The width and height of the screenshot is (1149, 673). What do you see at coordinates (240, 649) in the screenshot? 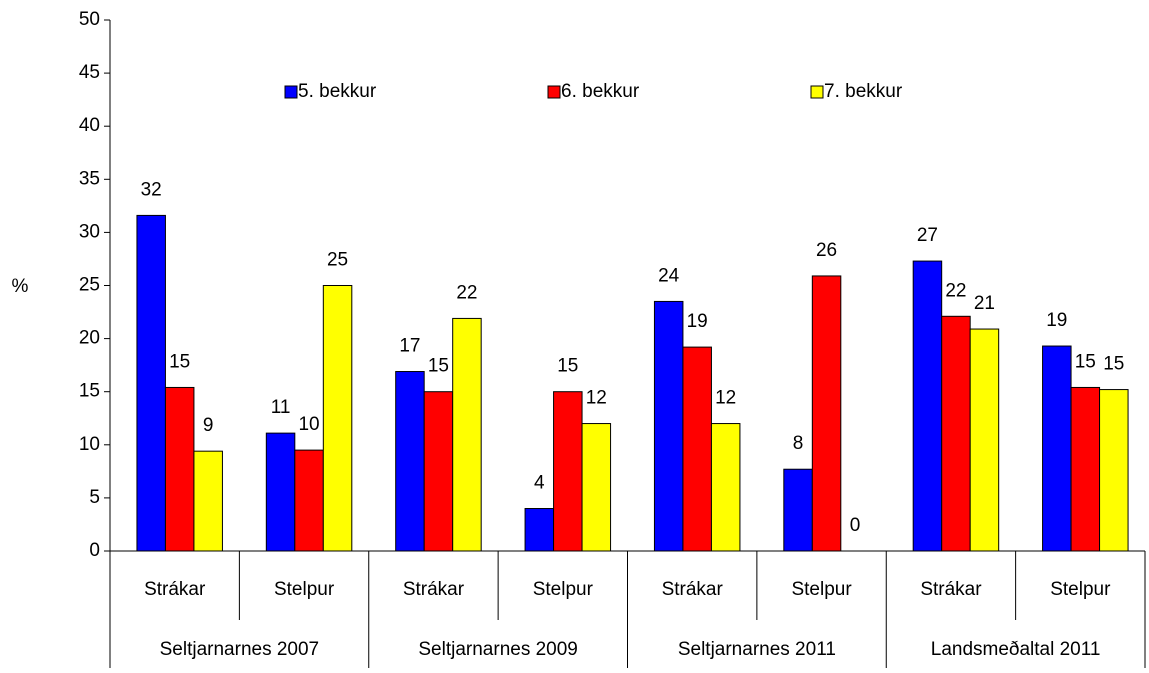
I see `group-label: Seltjarnarnes 2007` at bounding box center [240, 649].